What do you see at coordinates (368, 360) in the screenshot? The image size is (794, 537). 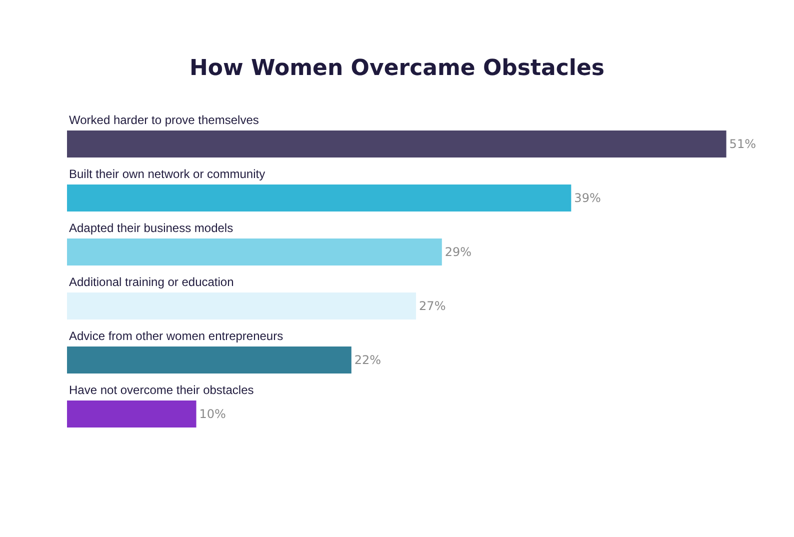 I see `data-label: 22%` at bounding box center [368, 360].